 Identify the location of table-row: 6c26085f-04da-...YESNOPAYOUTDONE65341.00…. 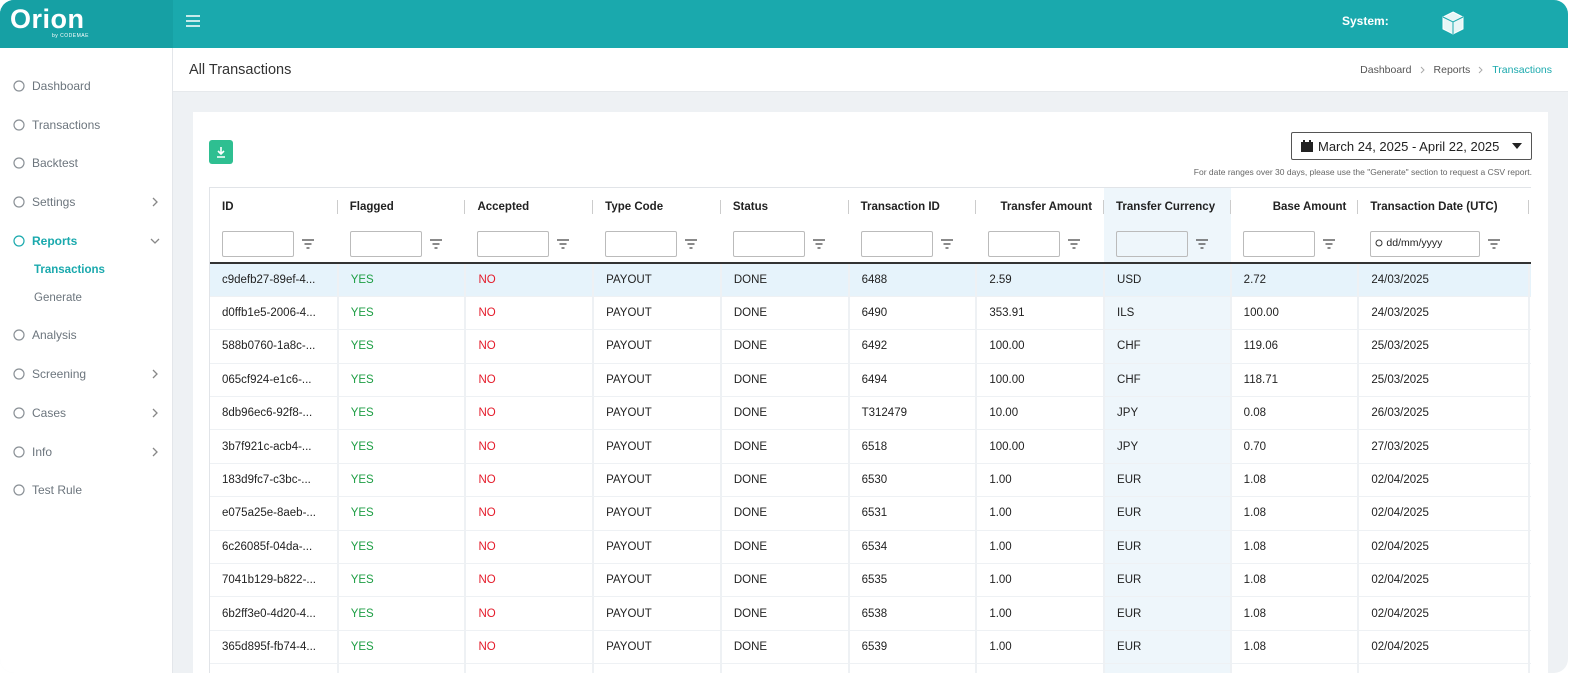
(870, 546).